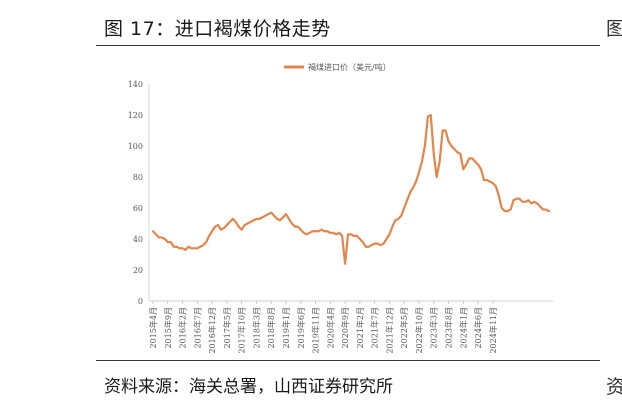 This screenshot has height=406, width=622. I want to click on x-tick-label: 2021年7月, so click(375, 327).